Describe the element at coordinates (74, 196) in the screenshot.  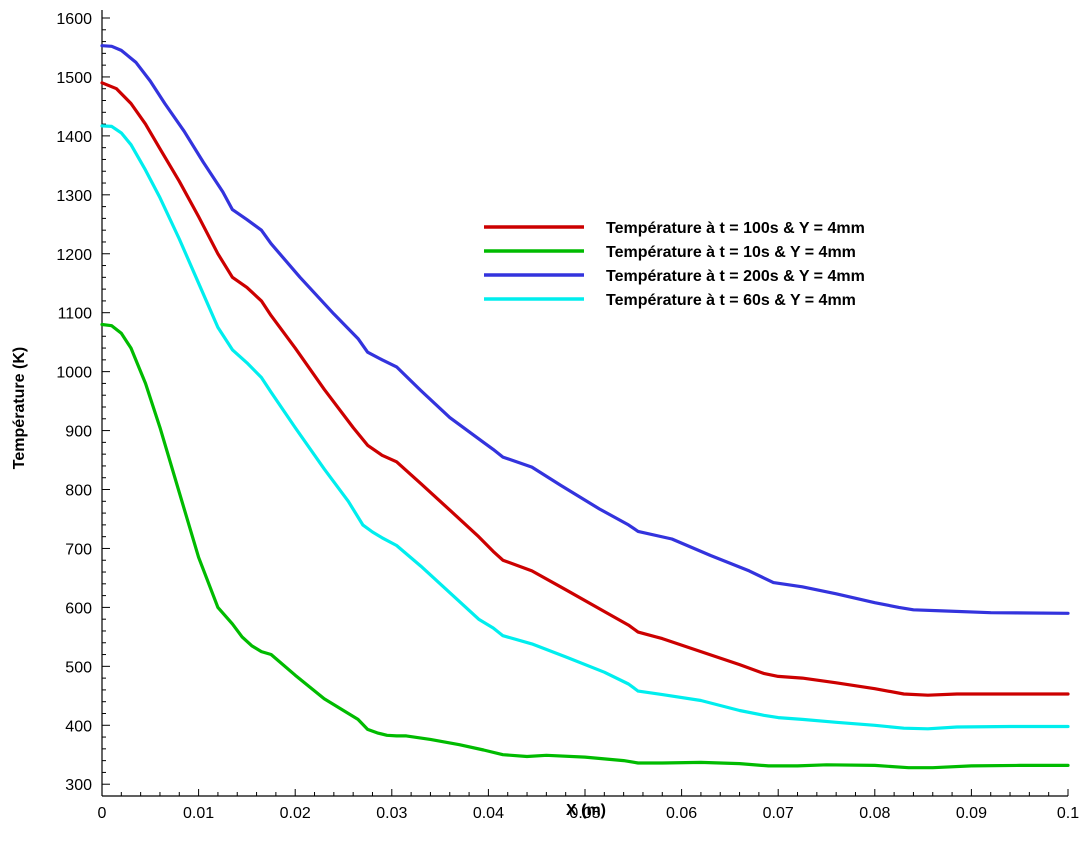
I see `y-tick-label: 1300` at that location.